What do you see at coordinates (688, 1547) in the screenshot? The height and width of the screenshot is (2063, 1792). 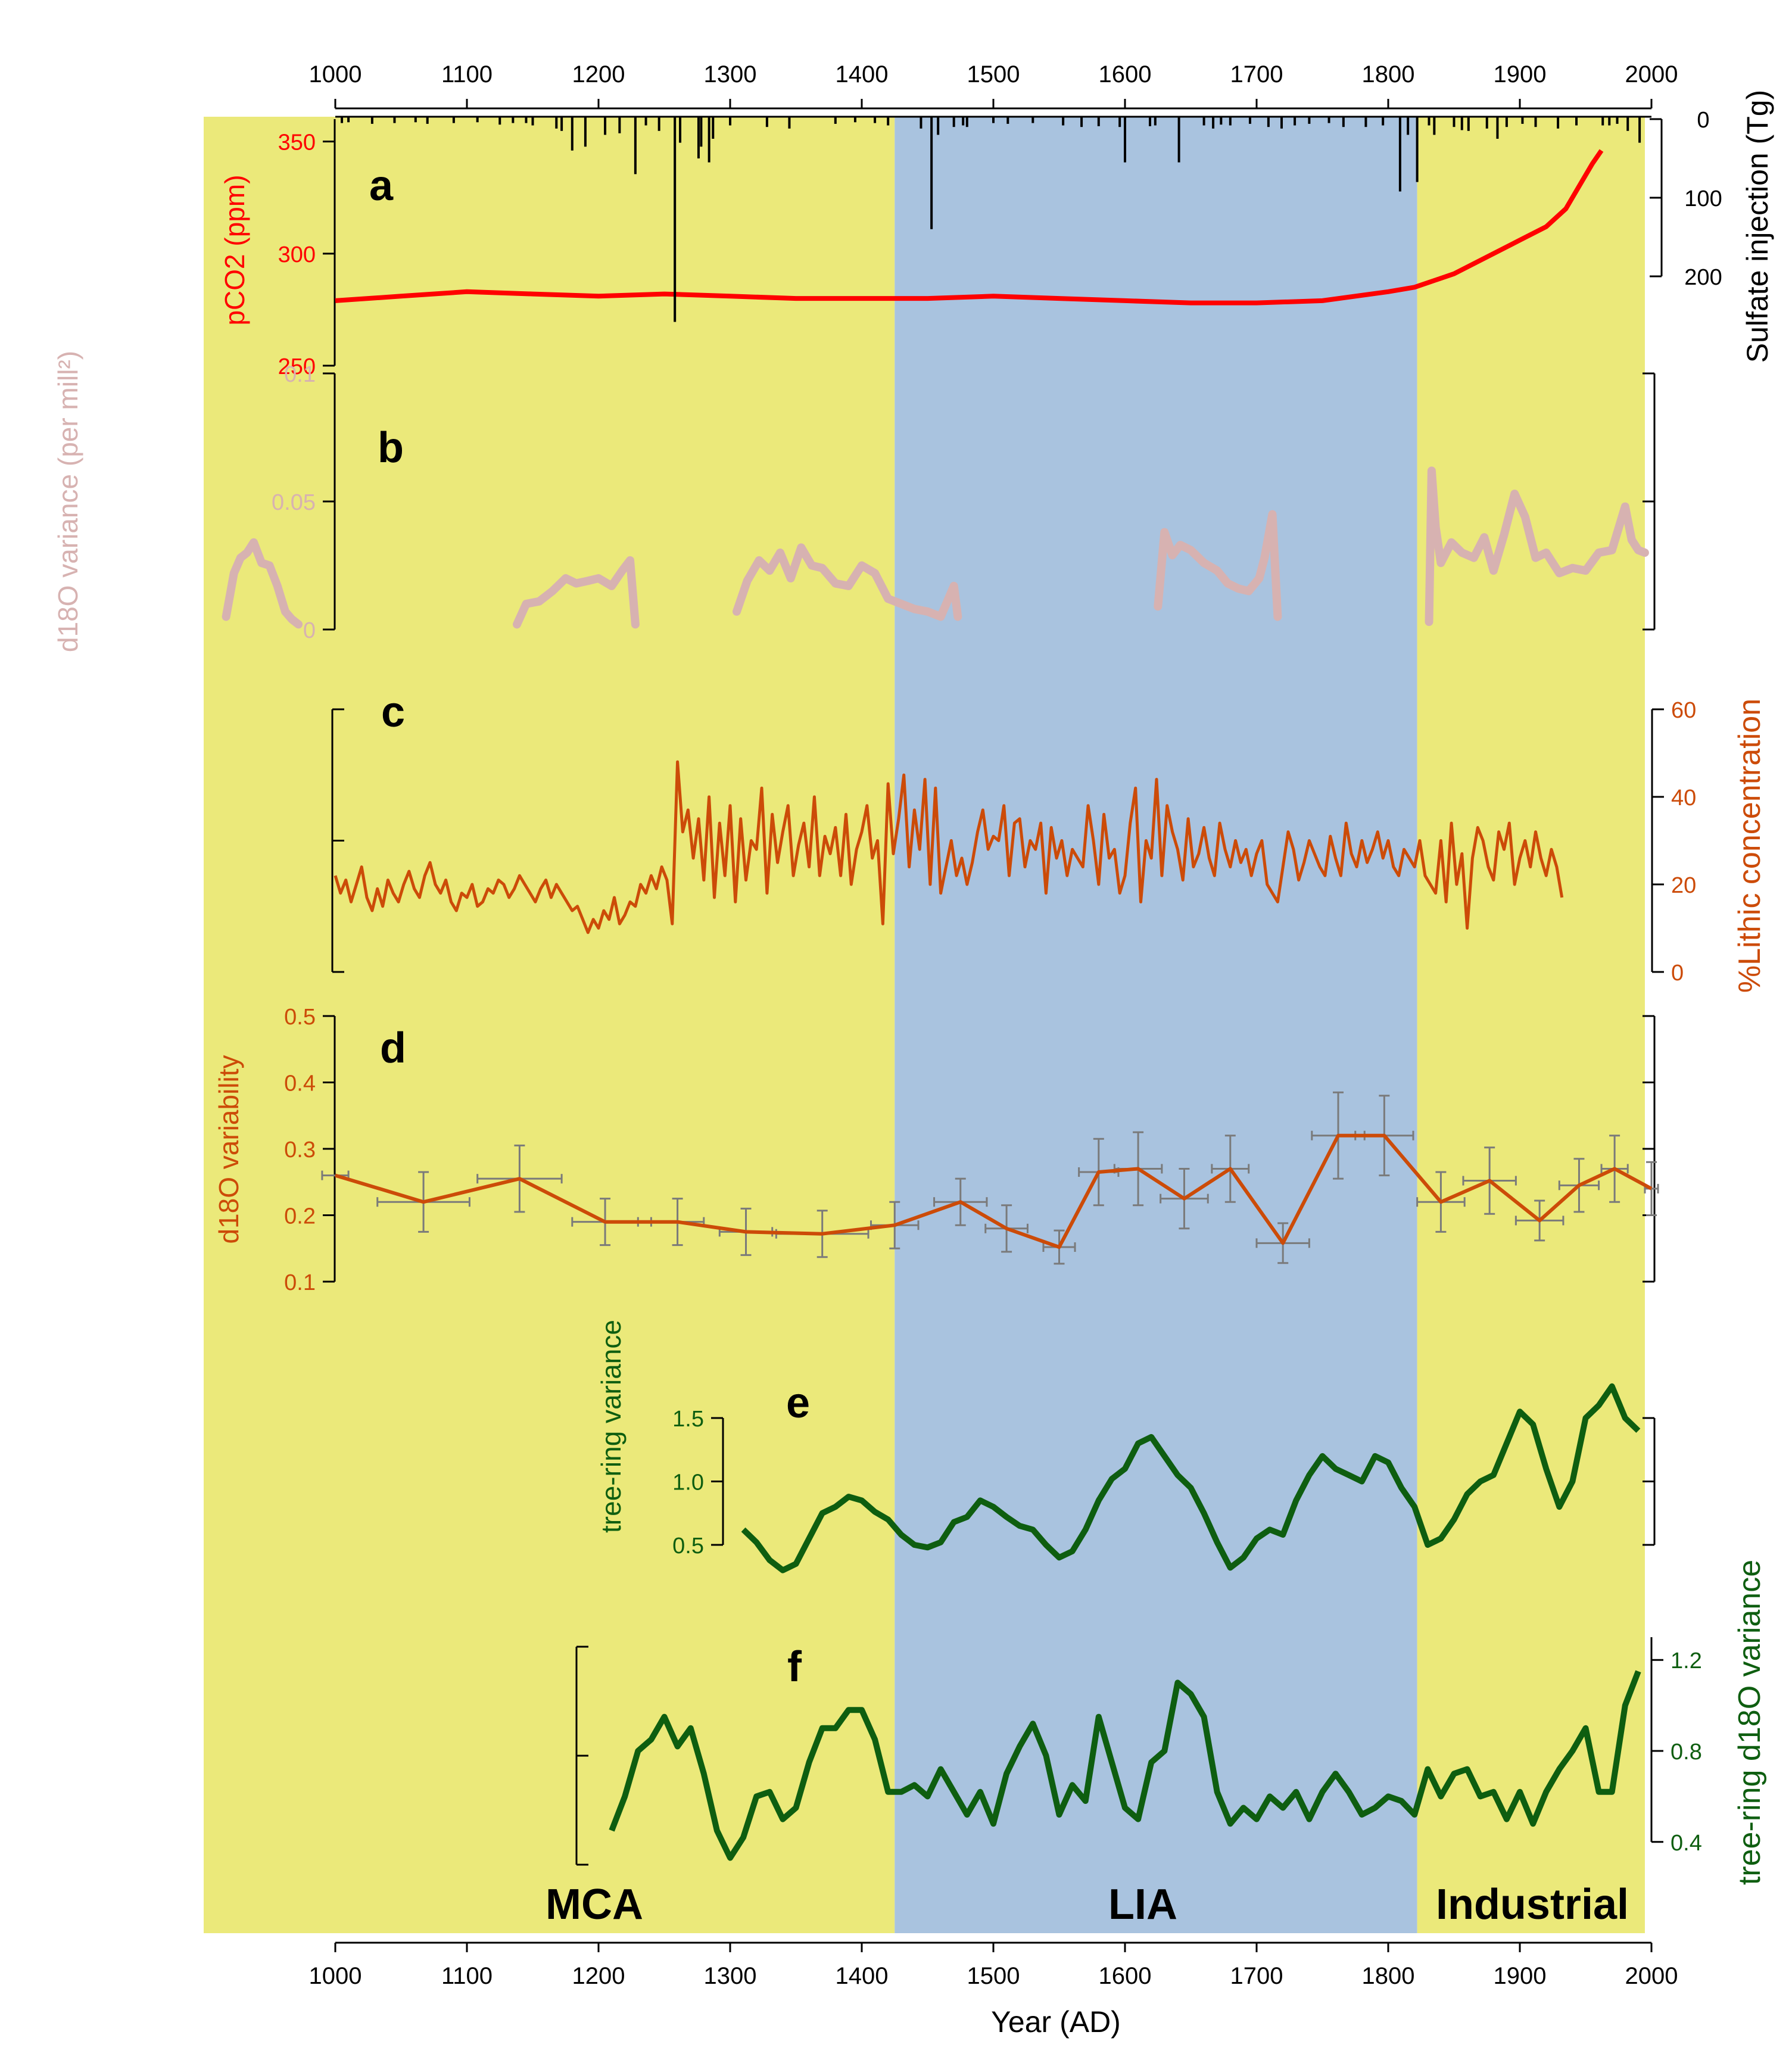 I see `tree-ring-variance-axis-tick-label: 0.5` at bounding box center [688, 1547].